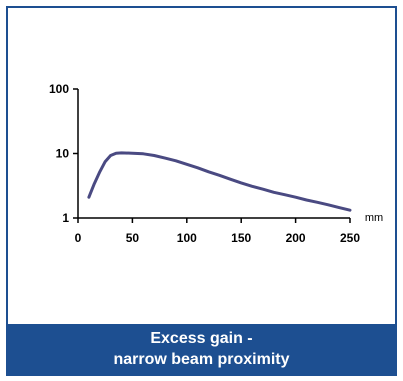 The height and width of the screenshot is (381, 403). I want to click on y-tick-label: 10, so click(63, 154).